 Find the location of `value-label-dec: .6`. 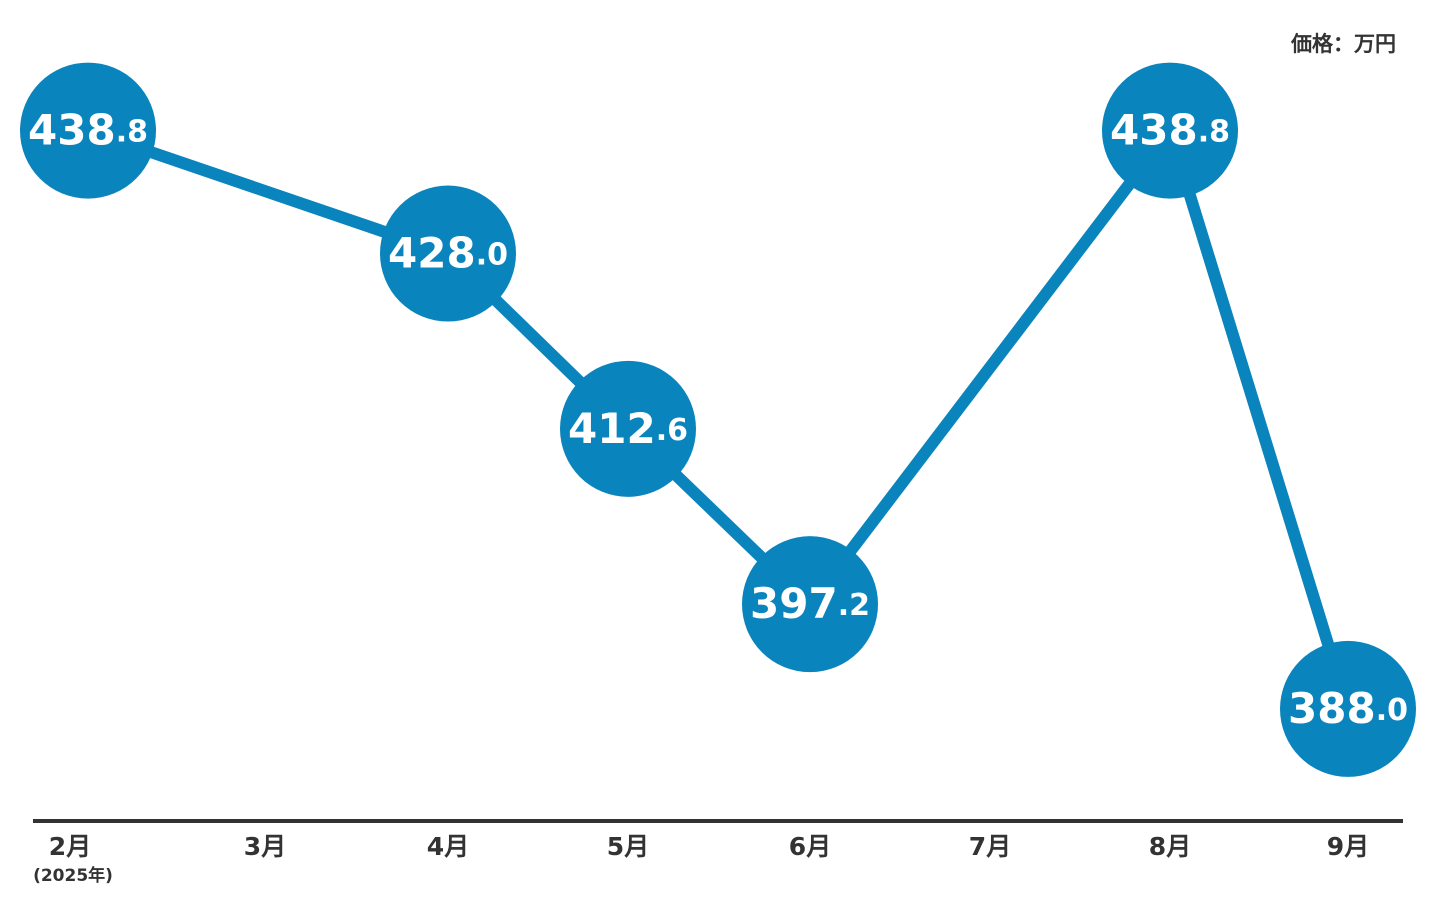

value-label-dec: .6 is located at coordinates (672, 429).